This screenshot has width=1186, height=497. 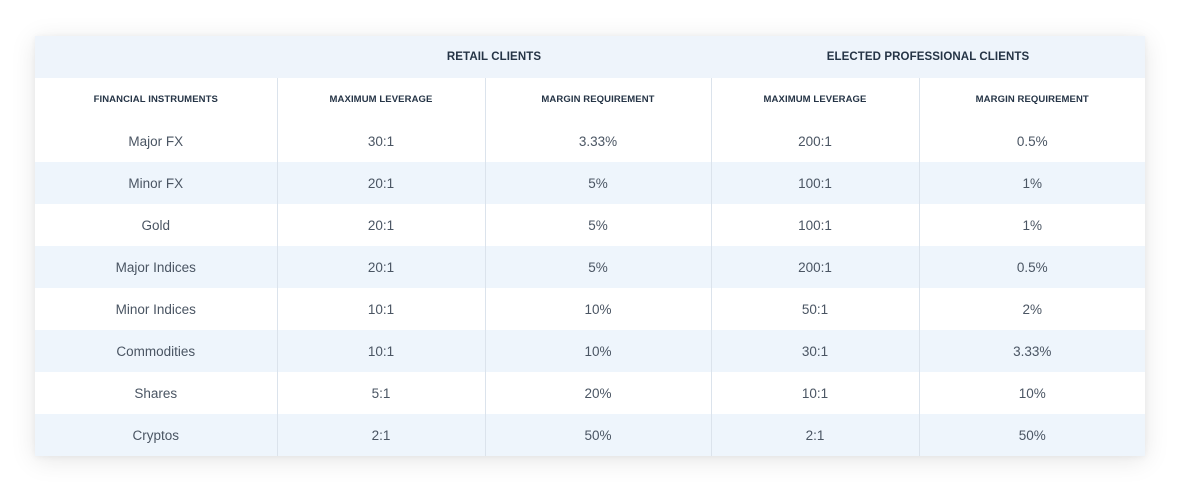 I want to click on group-header-professional: ELECTED PROFESSIONAL CLIENTS, so click(x=928, y=57).